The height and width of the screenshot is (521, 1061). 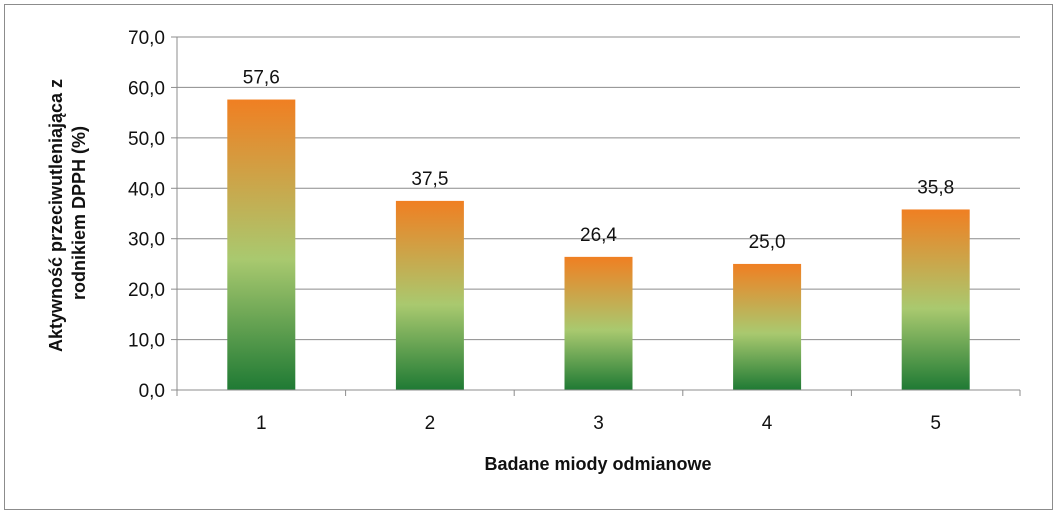 I want to click on y-tick-label: 20,0, so click(x=146, y=290).